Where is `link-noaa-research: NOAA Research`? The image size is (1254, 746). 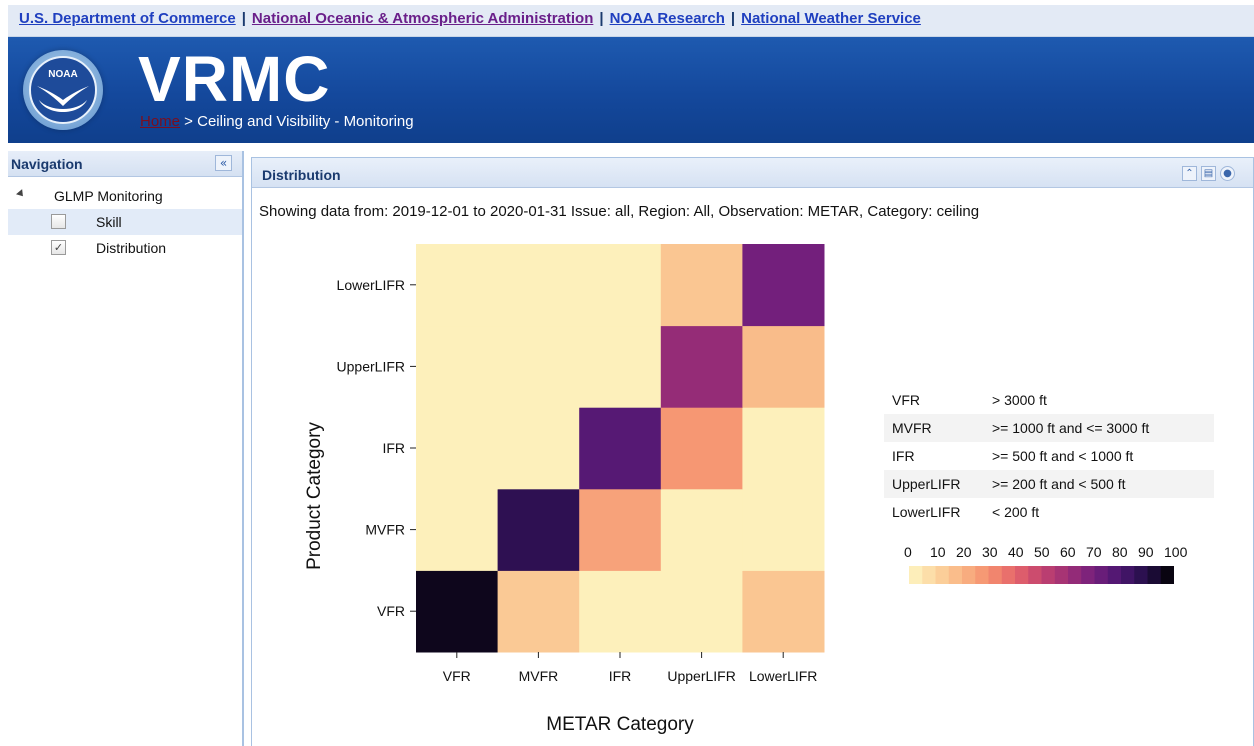 link-noaa-research: NOAA Research is located at coordinates (667, 18).